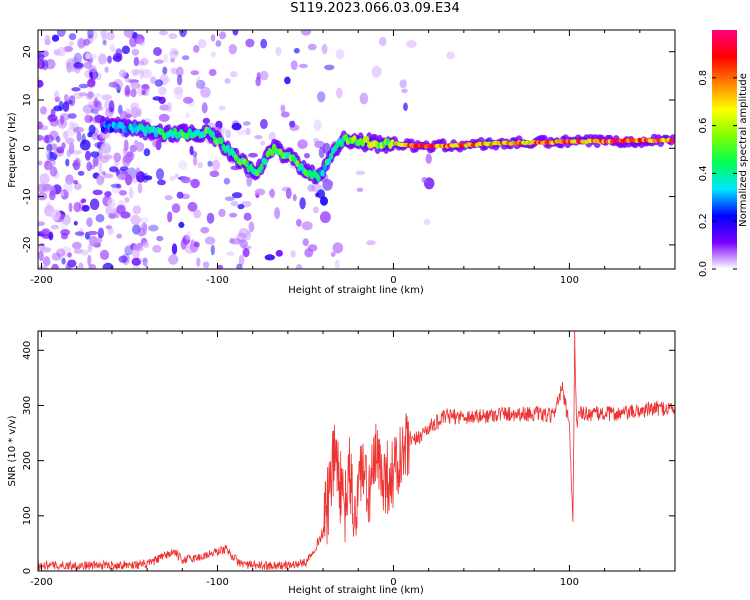  Describe the element at coordinates (743, 150) in the screenshot. I see `colorbar-label: Normalized spectral amplitude` at that location.